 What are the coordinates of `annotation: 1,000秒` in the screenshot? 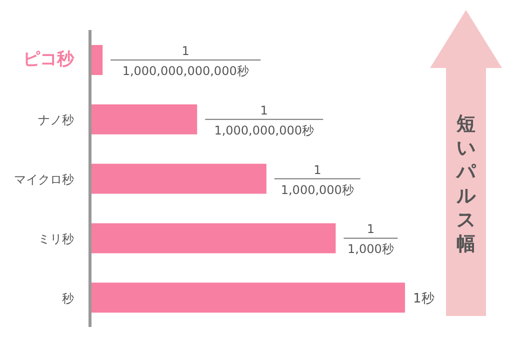 It's located at (371, 249).